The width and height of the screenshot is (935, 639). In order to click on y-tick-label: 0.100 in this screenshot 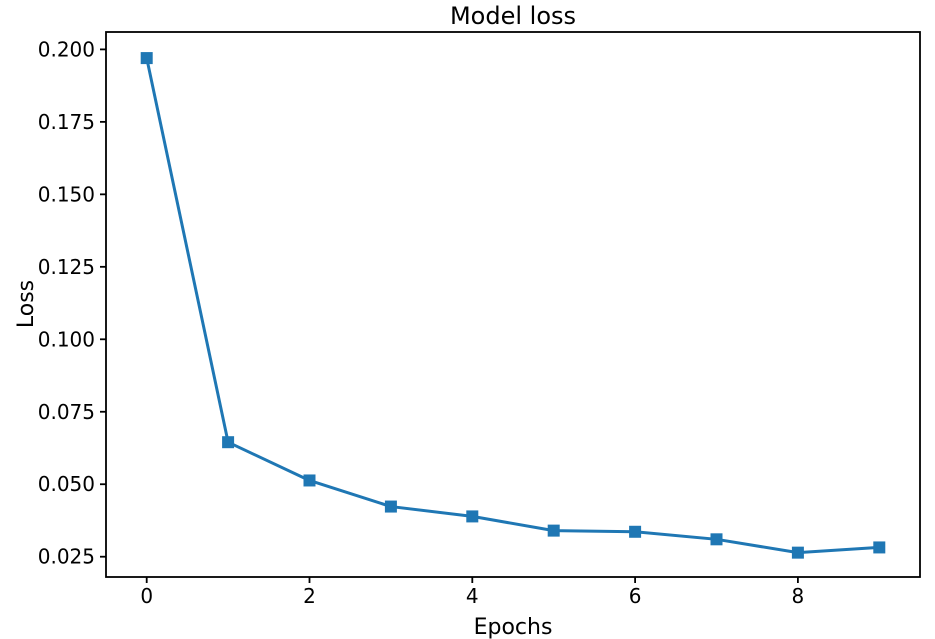, I will do `click(66, 339)`.